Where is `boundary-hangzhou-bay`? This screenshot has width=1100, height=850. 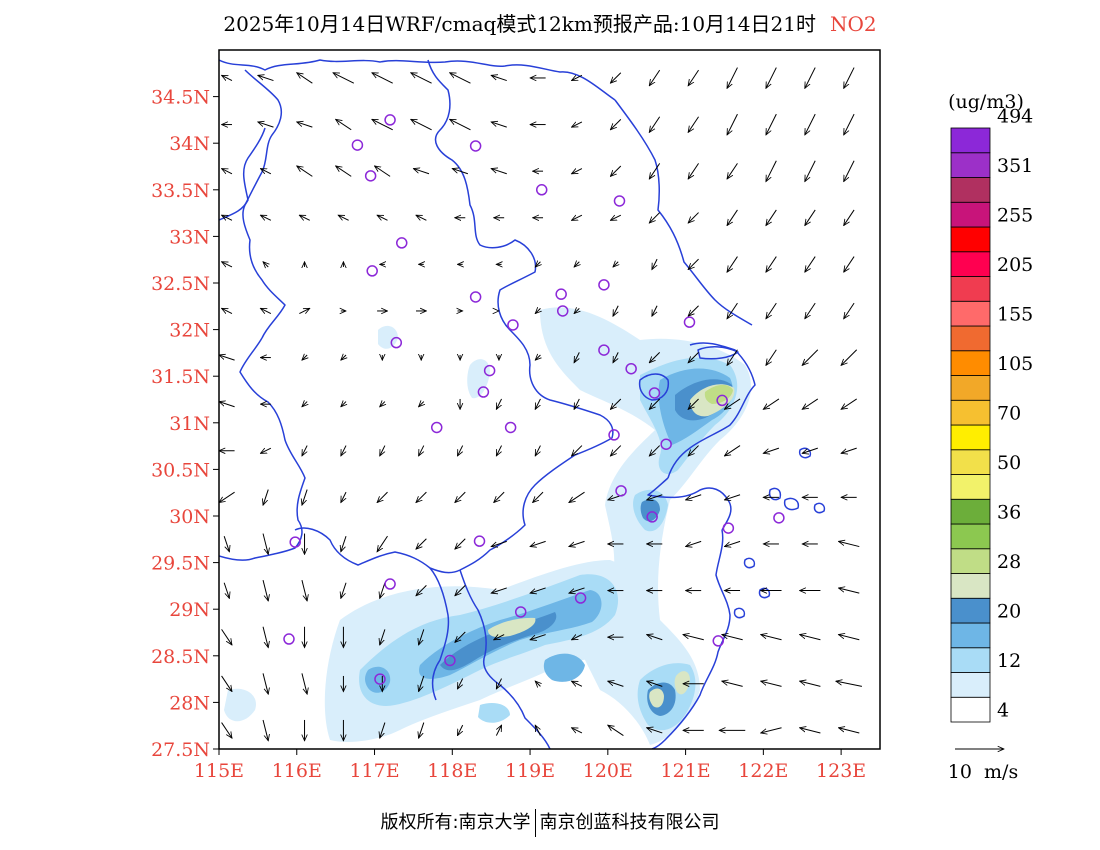 boundary-hangzhou-bay is located at coordinates (689, 504).